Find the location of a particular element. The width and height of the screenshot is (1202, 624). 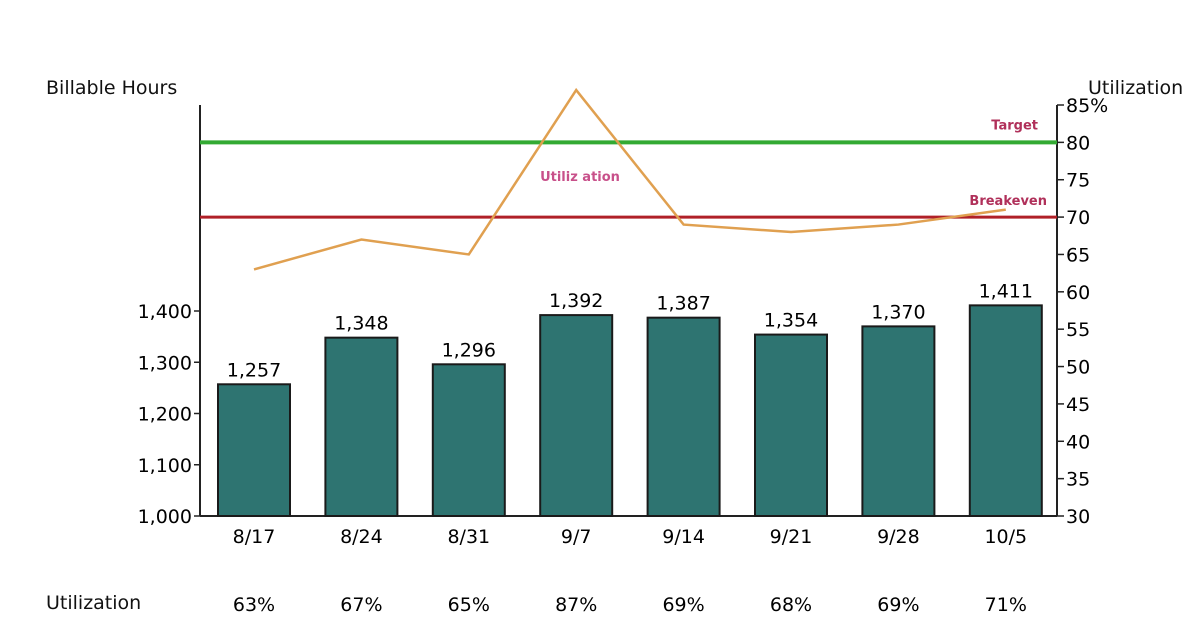

right-tick-label: 80 is located at coordinates (1078, 143).